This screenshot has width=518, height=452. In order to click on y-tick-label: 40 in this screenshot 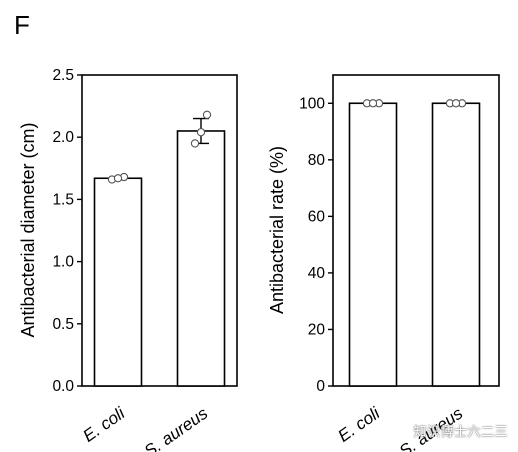, I will do `click(317, 273)`.